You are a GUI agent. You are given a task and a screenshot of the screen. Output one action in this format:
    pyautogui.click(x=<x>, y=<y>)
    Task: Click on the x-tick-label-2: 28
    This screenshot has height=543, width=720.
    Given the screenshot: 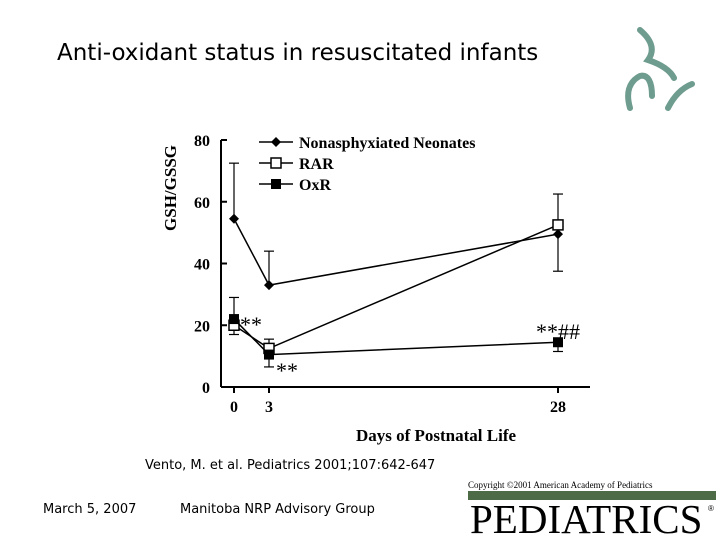 What is the action you would take?
    pyautogui.click(x=558, y=407)
    